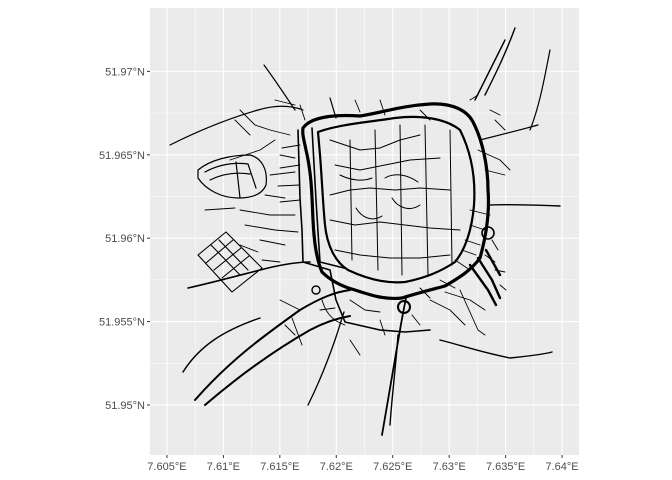 The image size is (672, 480). I want to click on centre-streets, so click(395, 200).